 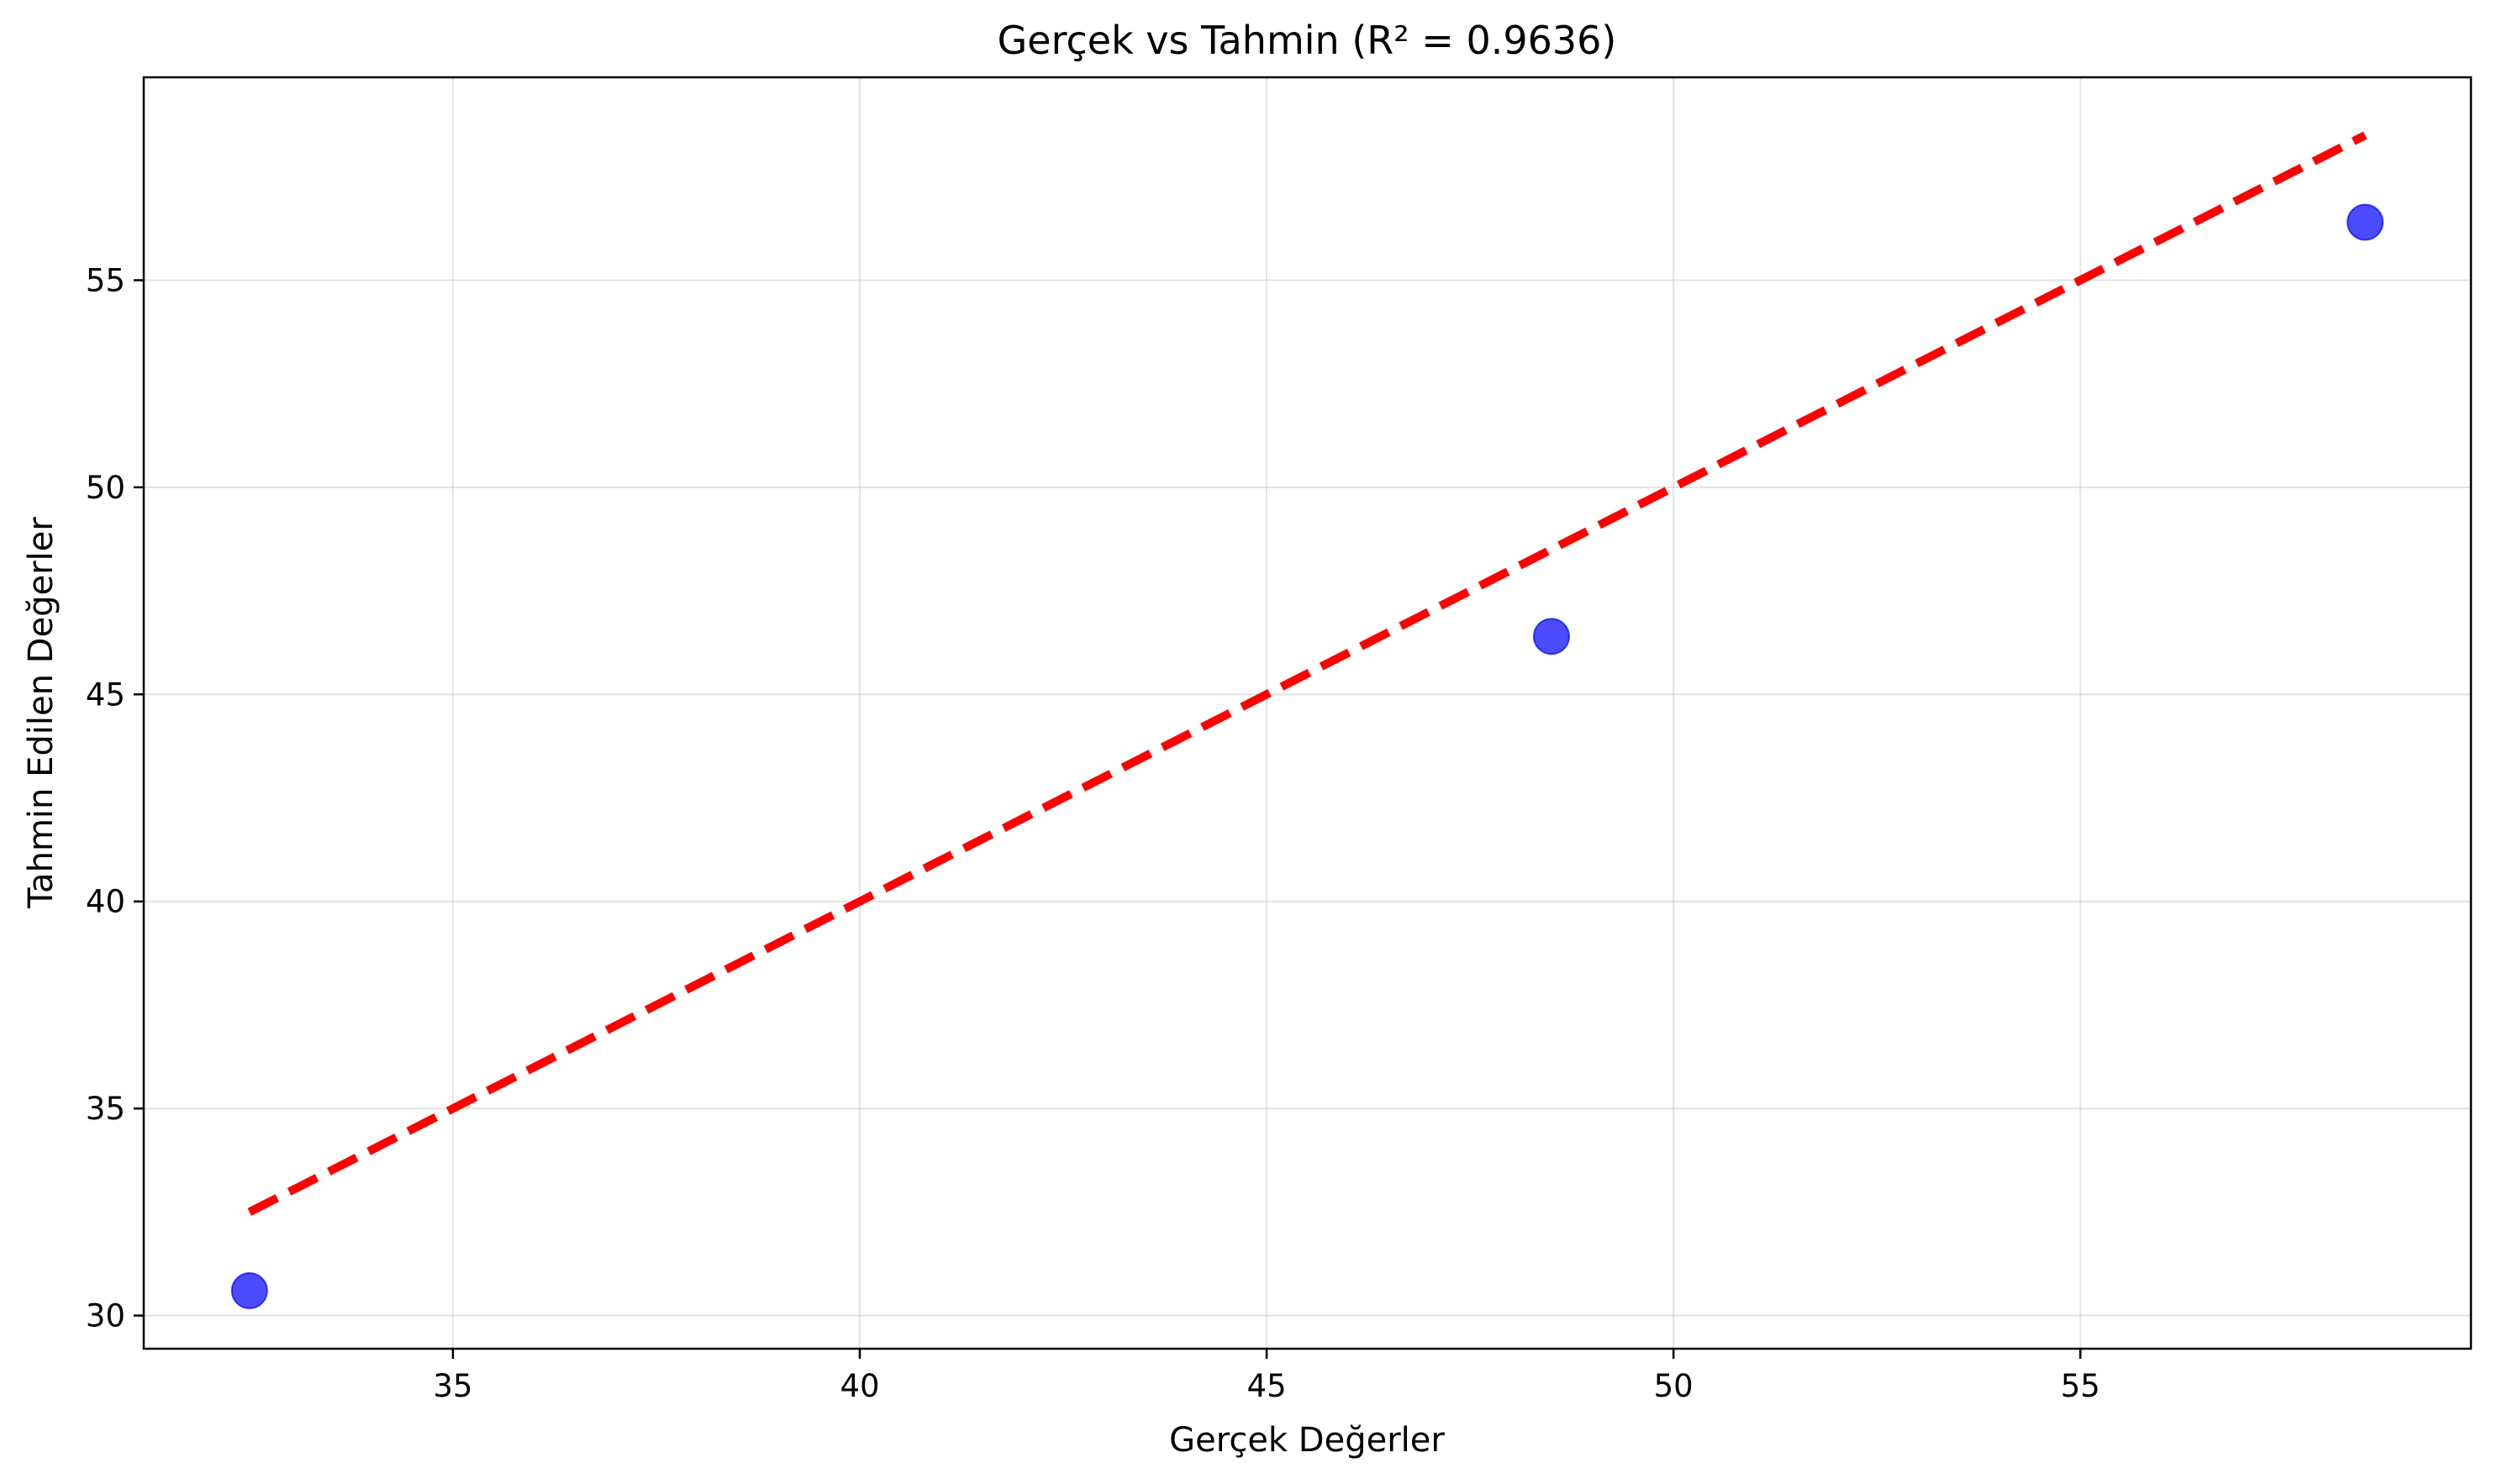 I want to click on x-axis: 35 40 45 50 55, so click(x=1267, y=1376).